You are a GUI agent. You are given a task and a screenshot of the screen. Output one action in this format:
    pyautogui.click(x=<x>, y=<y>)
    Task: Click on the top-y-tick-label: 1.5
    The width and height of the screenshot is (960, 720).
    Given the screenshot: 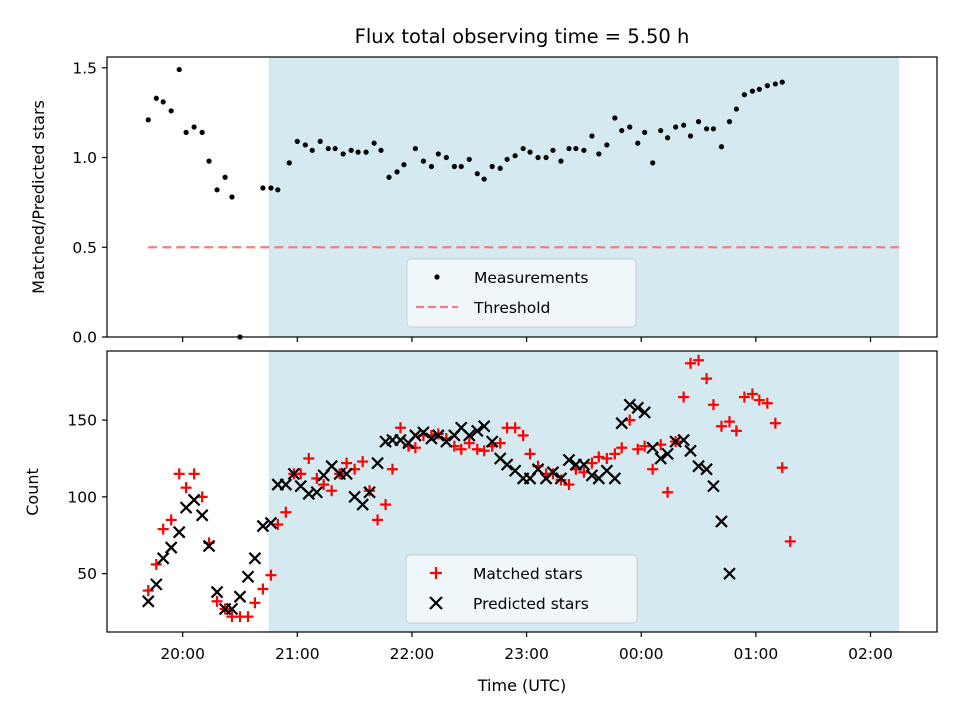 What is the action you would take?
    pyautogui.click(x=84, y=68)
    